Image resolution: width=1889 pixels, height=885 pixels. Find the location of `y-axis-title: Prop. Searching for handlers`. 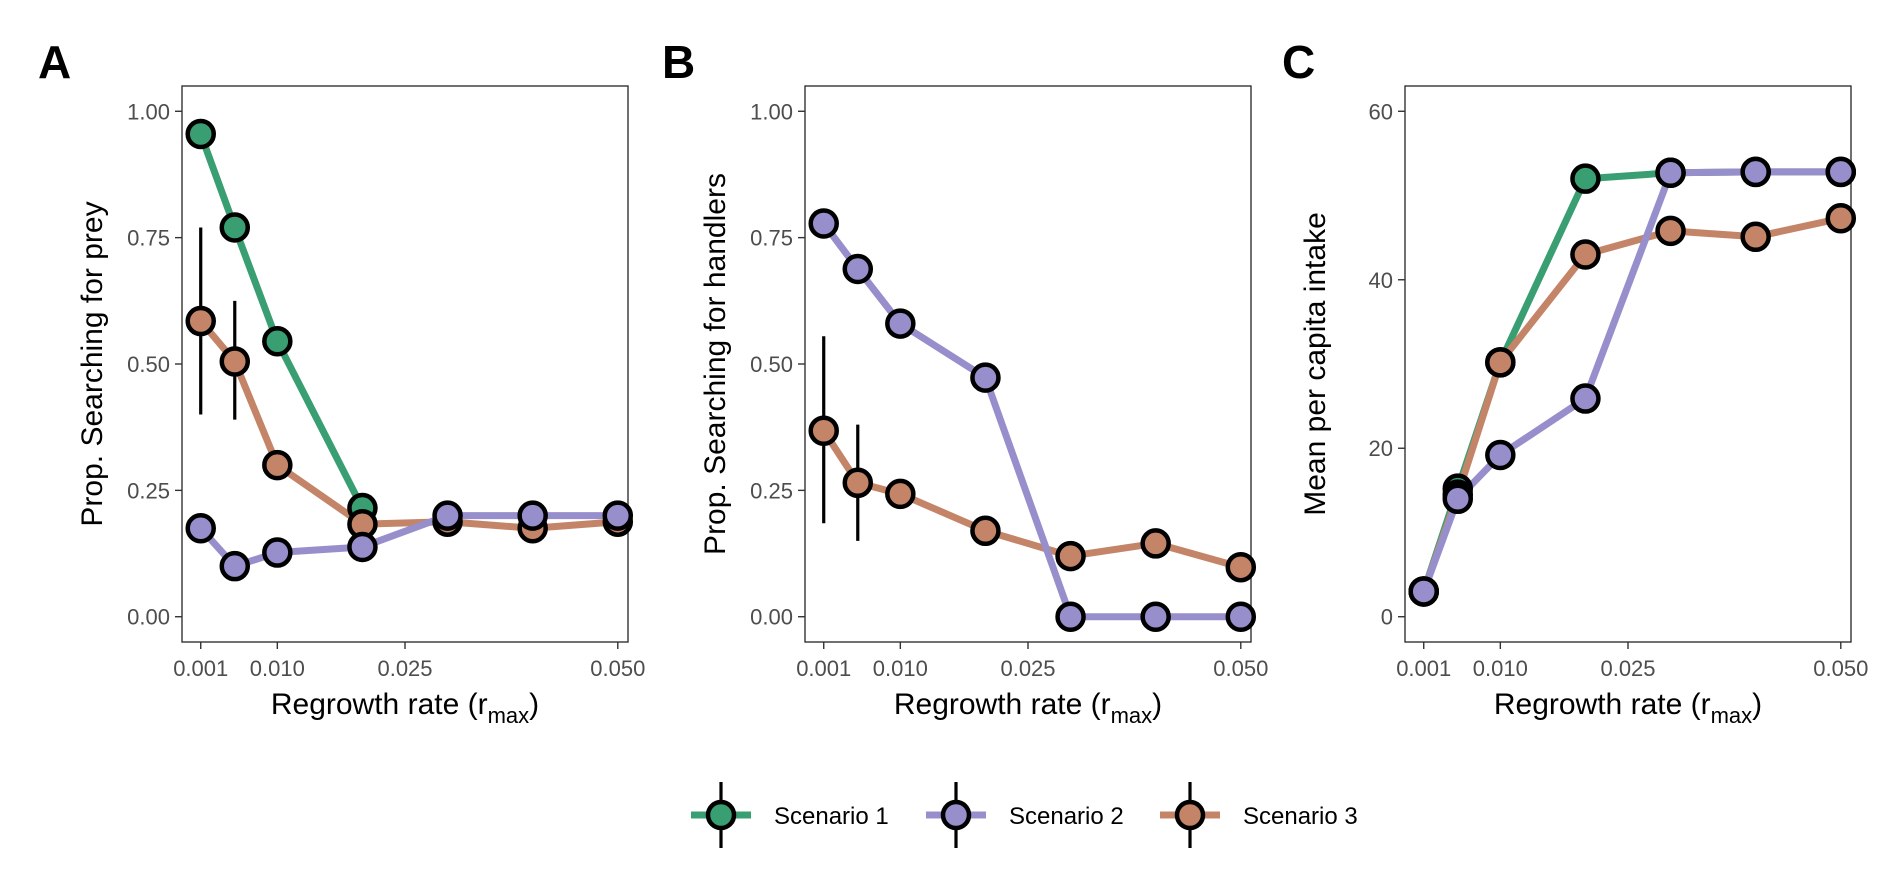

y-axis-title: Prop. Searching for handlers is located at coordinates (715, 364).